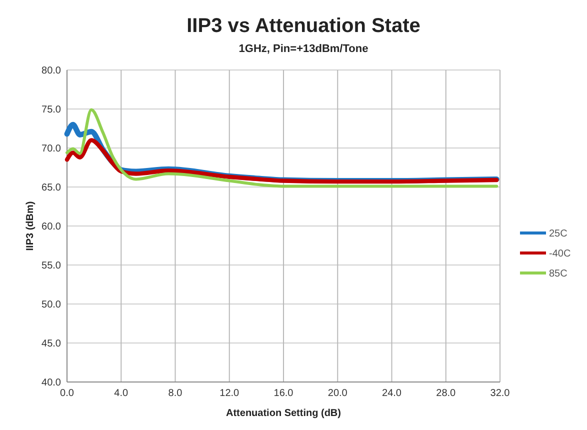  What do you see at coordinates (284, 393) in the screenshot?
I see `x-tick-label: 16.0` at bounding box center [284, 393].